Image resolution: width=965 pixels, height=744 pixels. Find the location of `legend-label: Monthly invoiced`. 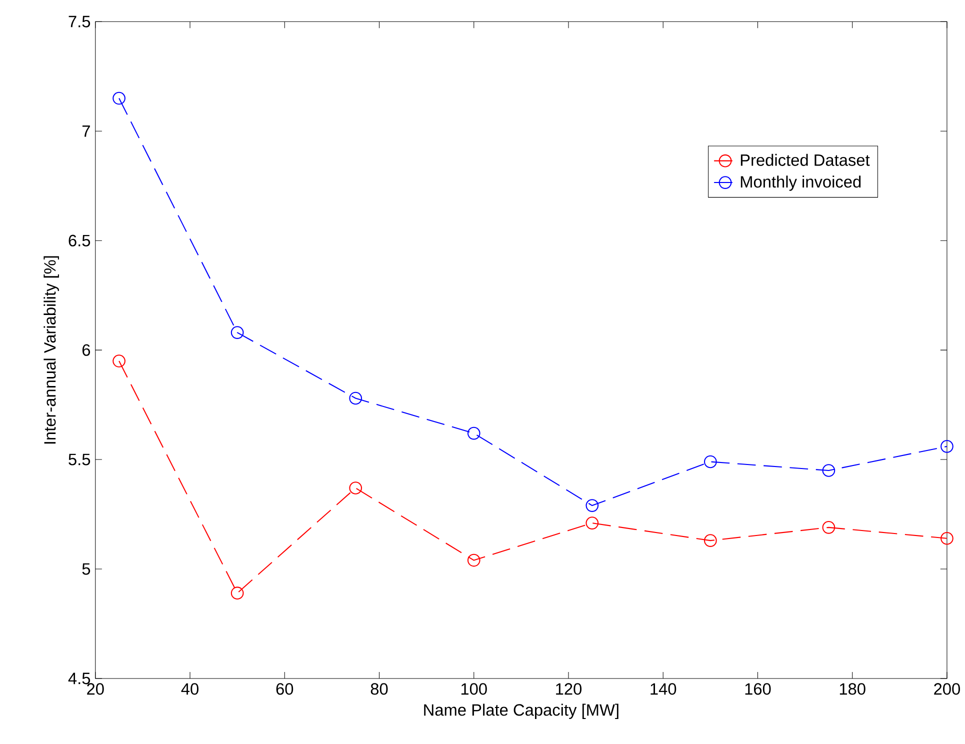

legend-label: Monthly invoiced is located at coordinates (800, 183).